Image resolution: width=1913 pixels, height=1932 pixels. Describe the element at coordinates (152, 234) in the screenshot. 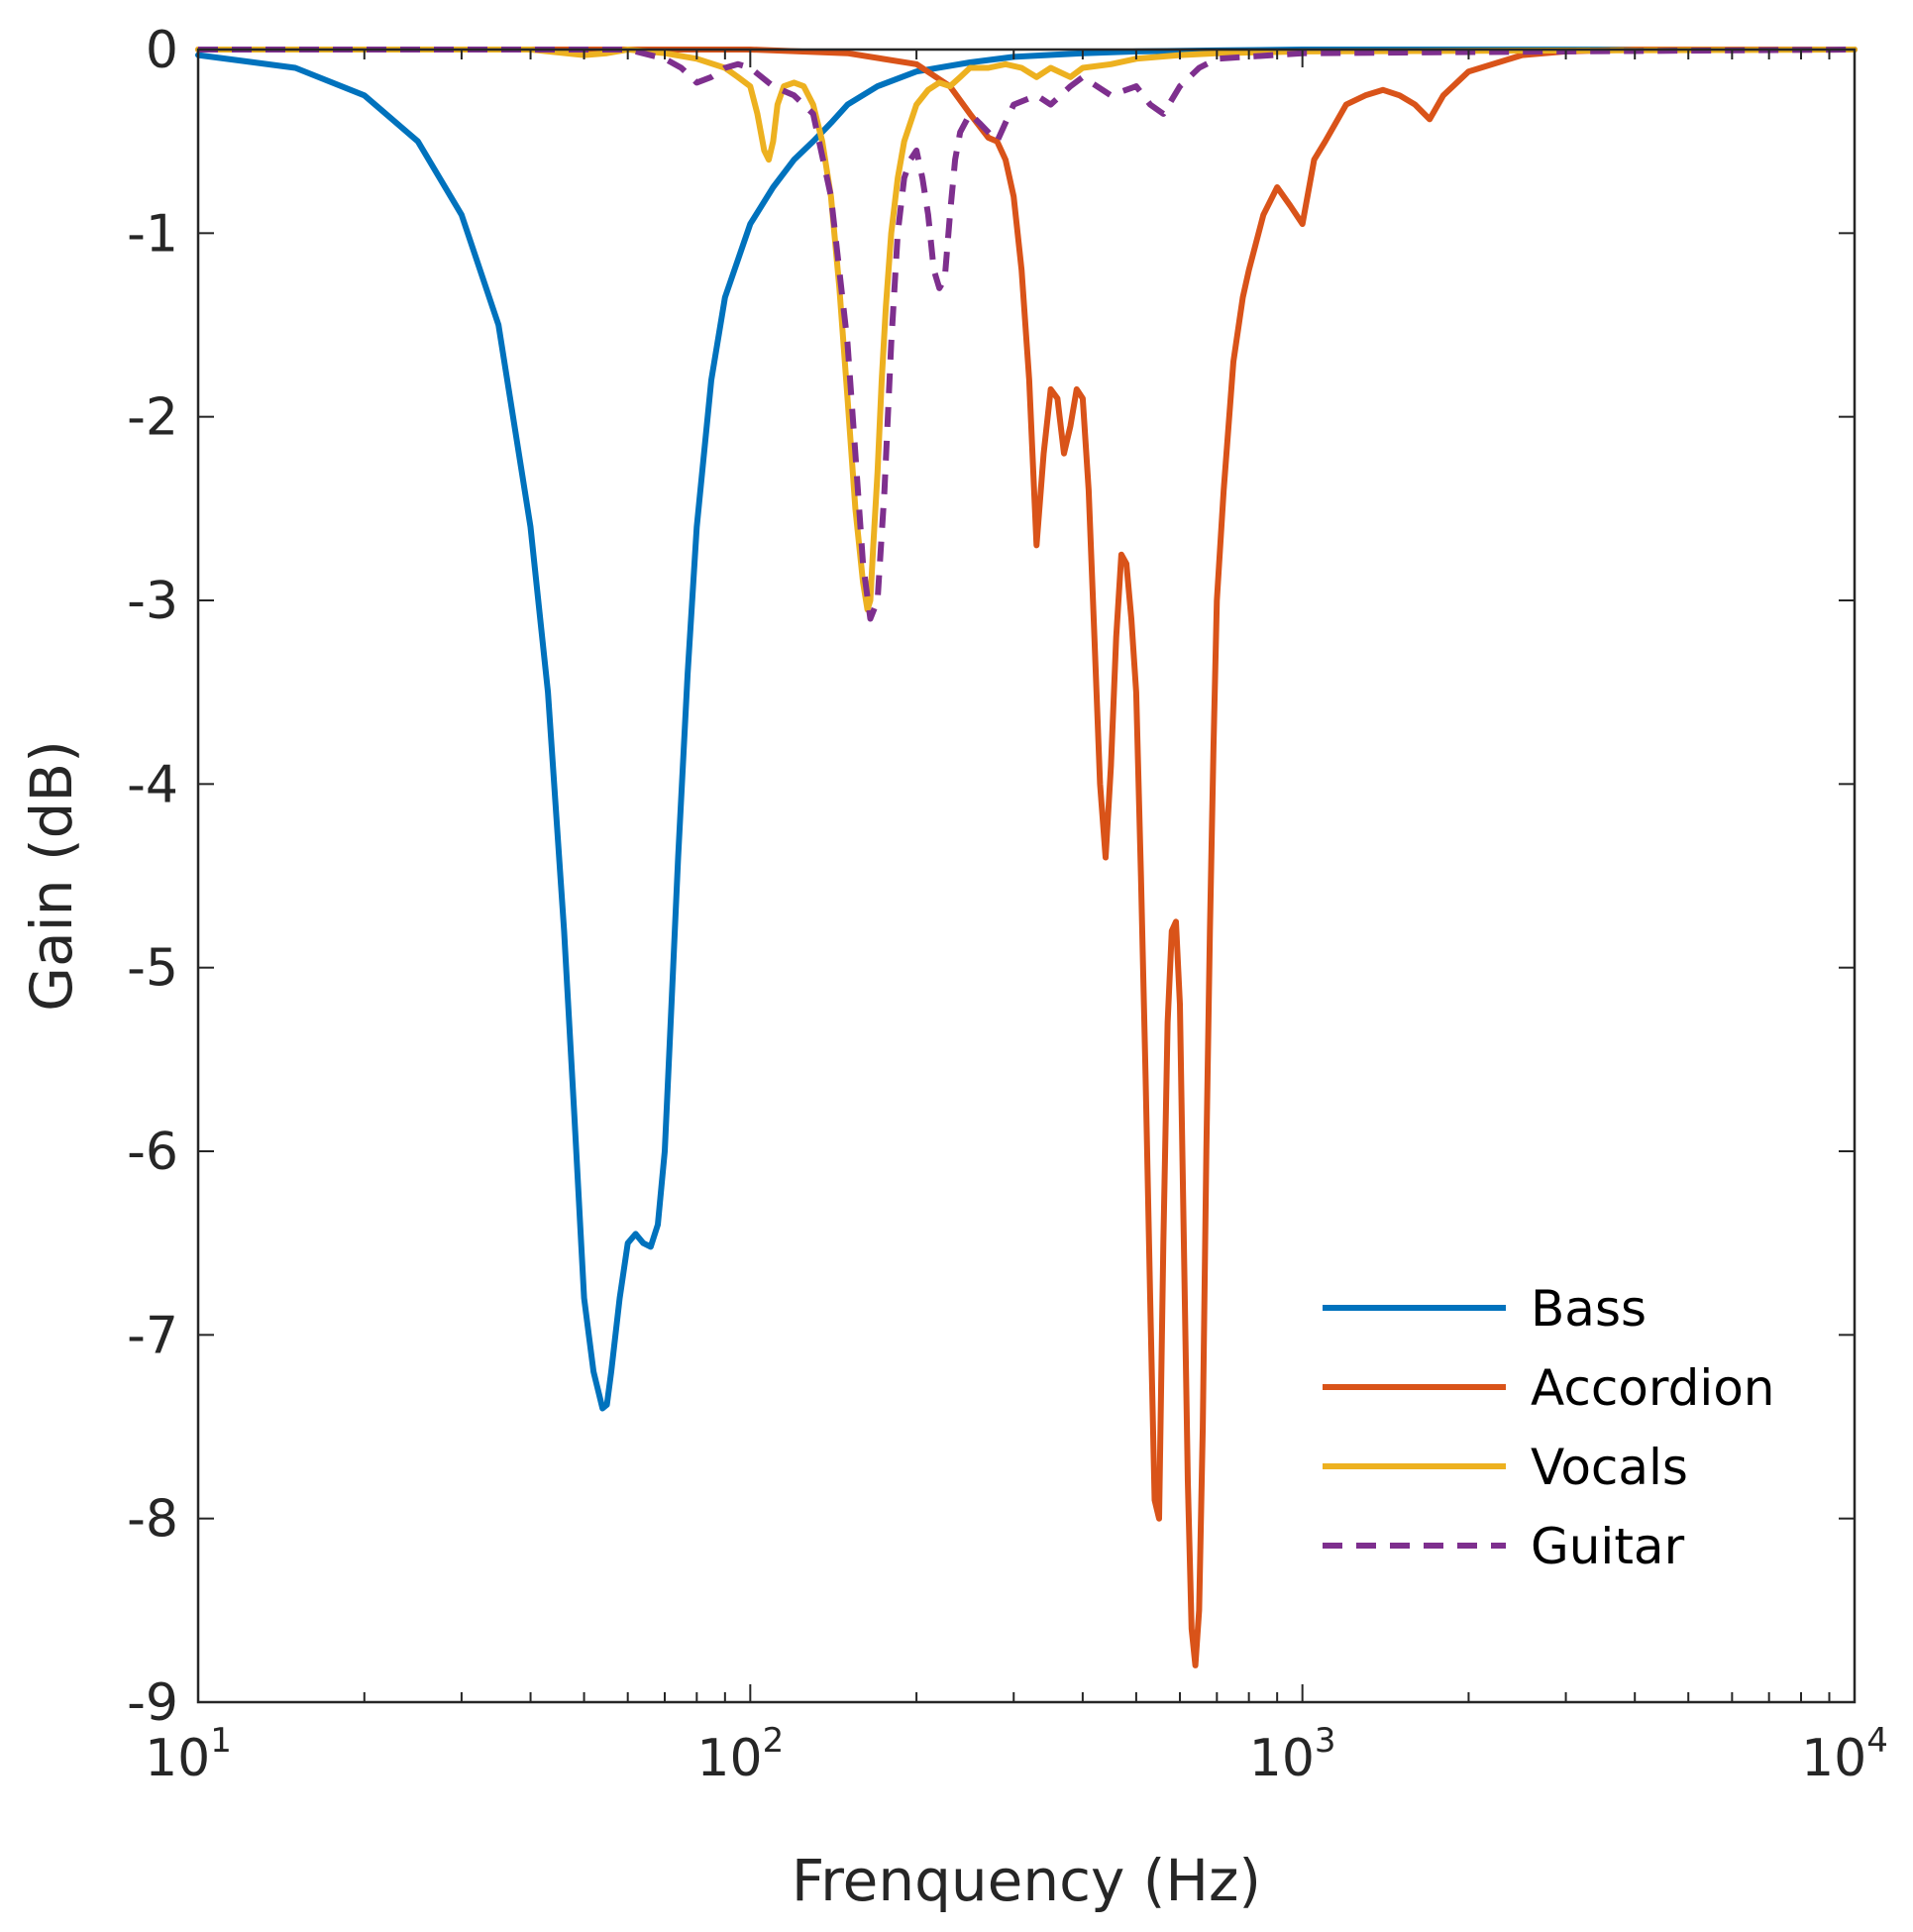

I see `y-tick-label: -1` at that location.